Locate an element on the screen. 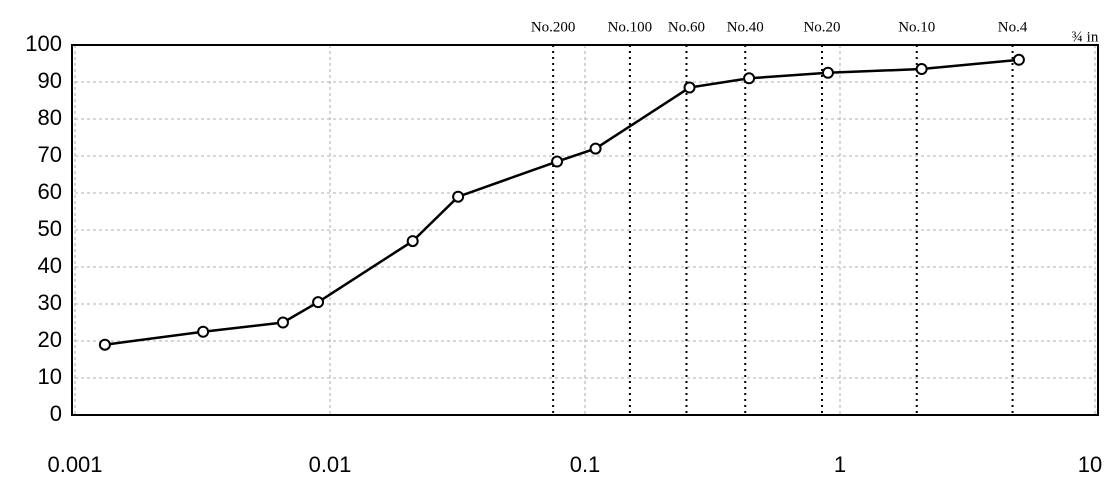 The height and width of the screenshot is (483, 1117). sieve-label: No.200 is located at coordinates (553, 27).